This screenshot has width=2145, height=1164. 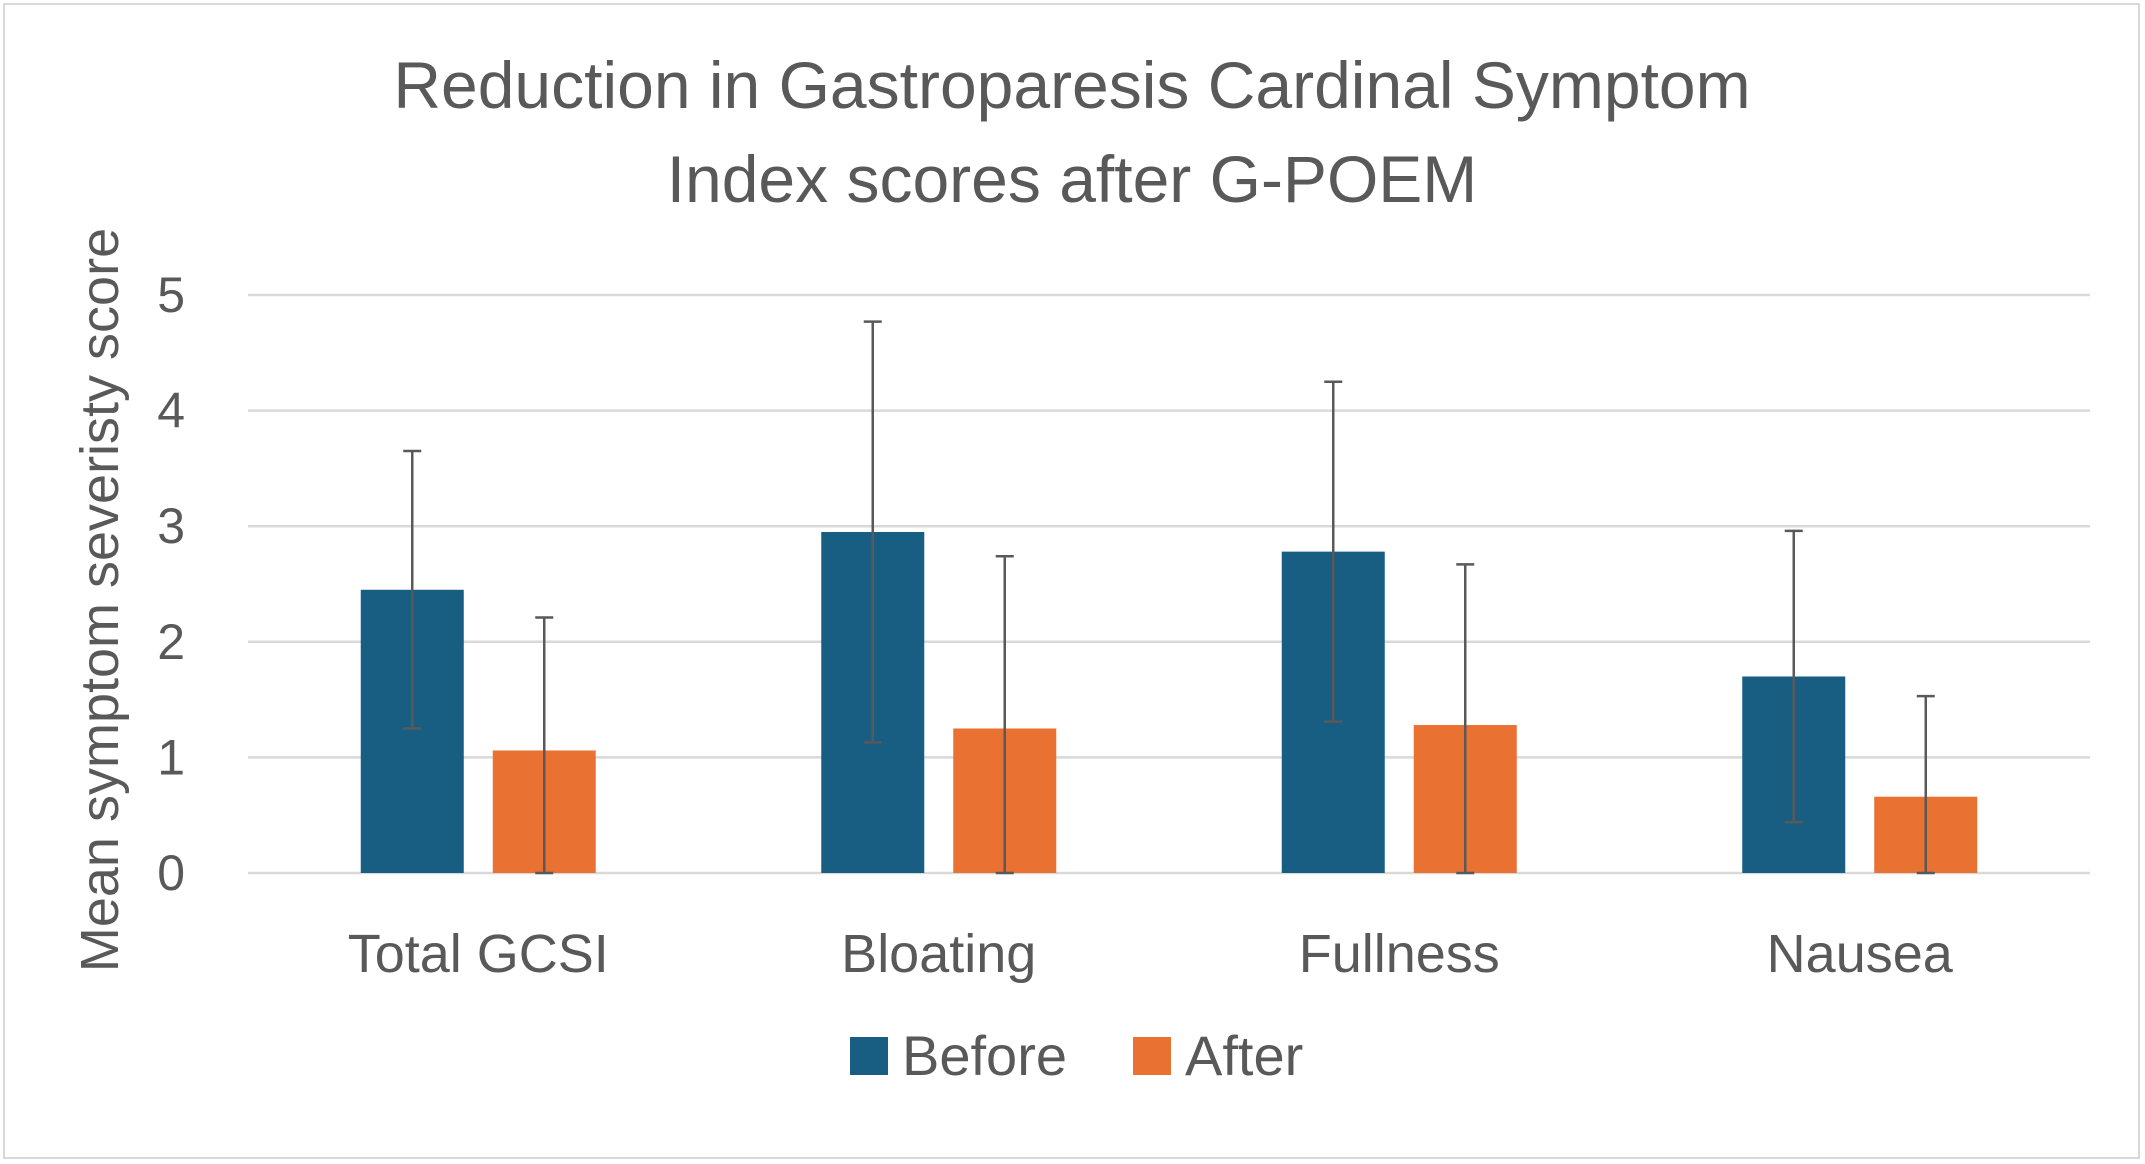 What do you see at coordinates (171, 757) in the screenshot?
I see `y-tick-label: 1` at bounding box center [171, 757].